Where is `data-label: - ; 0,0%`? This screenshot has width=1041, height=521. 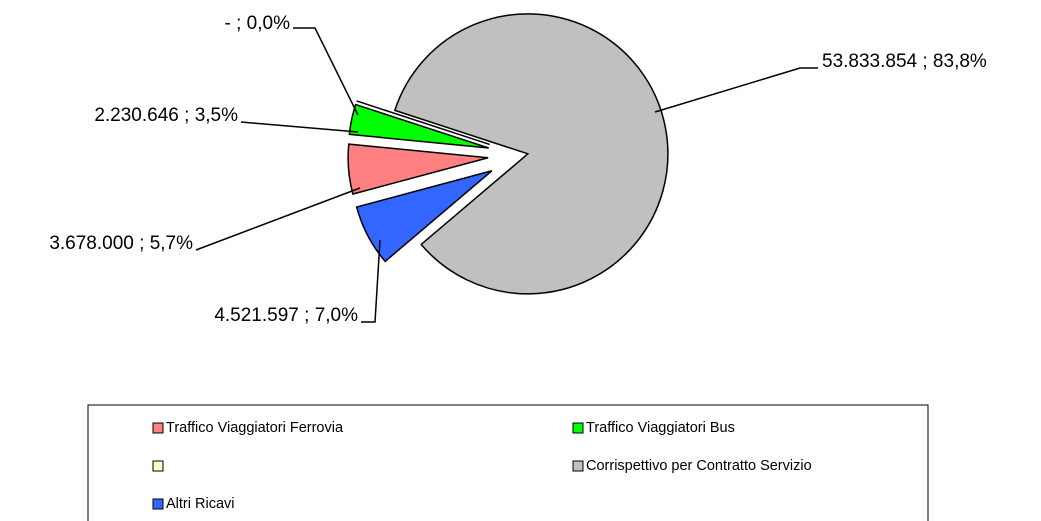
data-label: - ; 0,0% is located at coordinates (258, 23).